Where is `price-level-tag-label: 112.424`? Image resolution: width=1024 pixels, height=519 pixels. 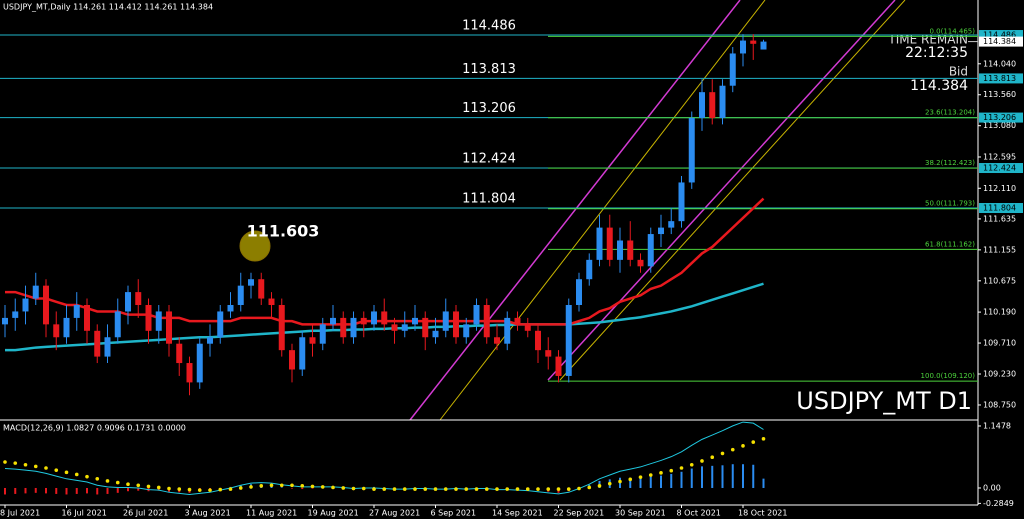
price-level-tag-label: 112.424 is located at coordinates (999, 168).